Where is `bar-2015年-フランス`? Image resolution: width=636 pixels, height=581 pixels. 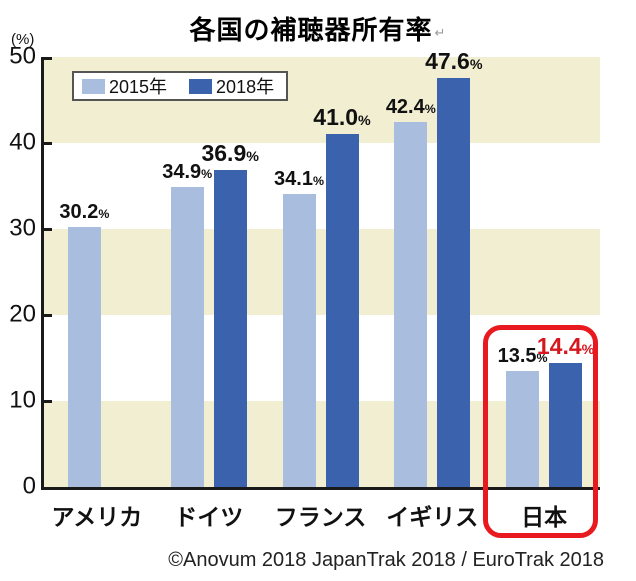 bar-2015年-フランス is located at coordinates (299, 340).